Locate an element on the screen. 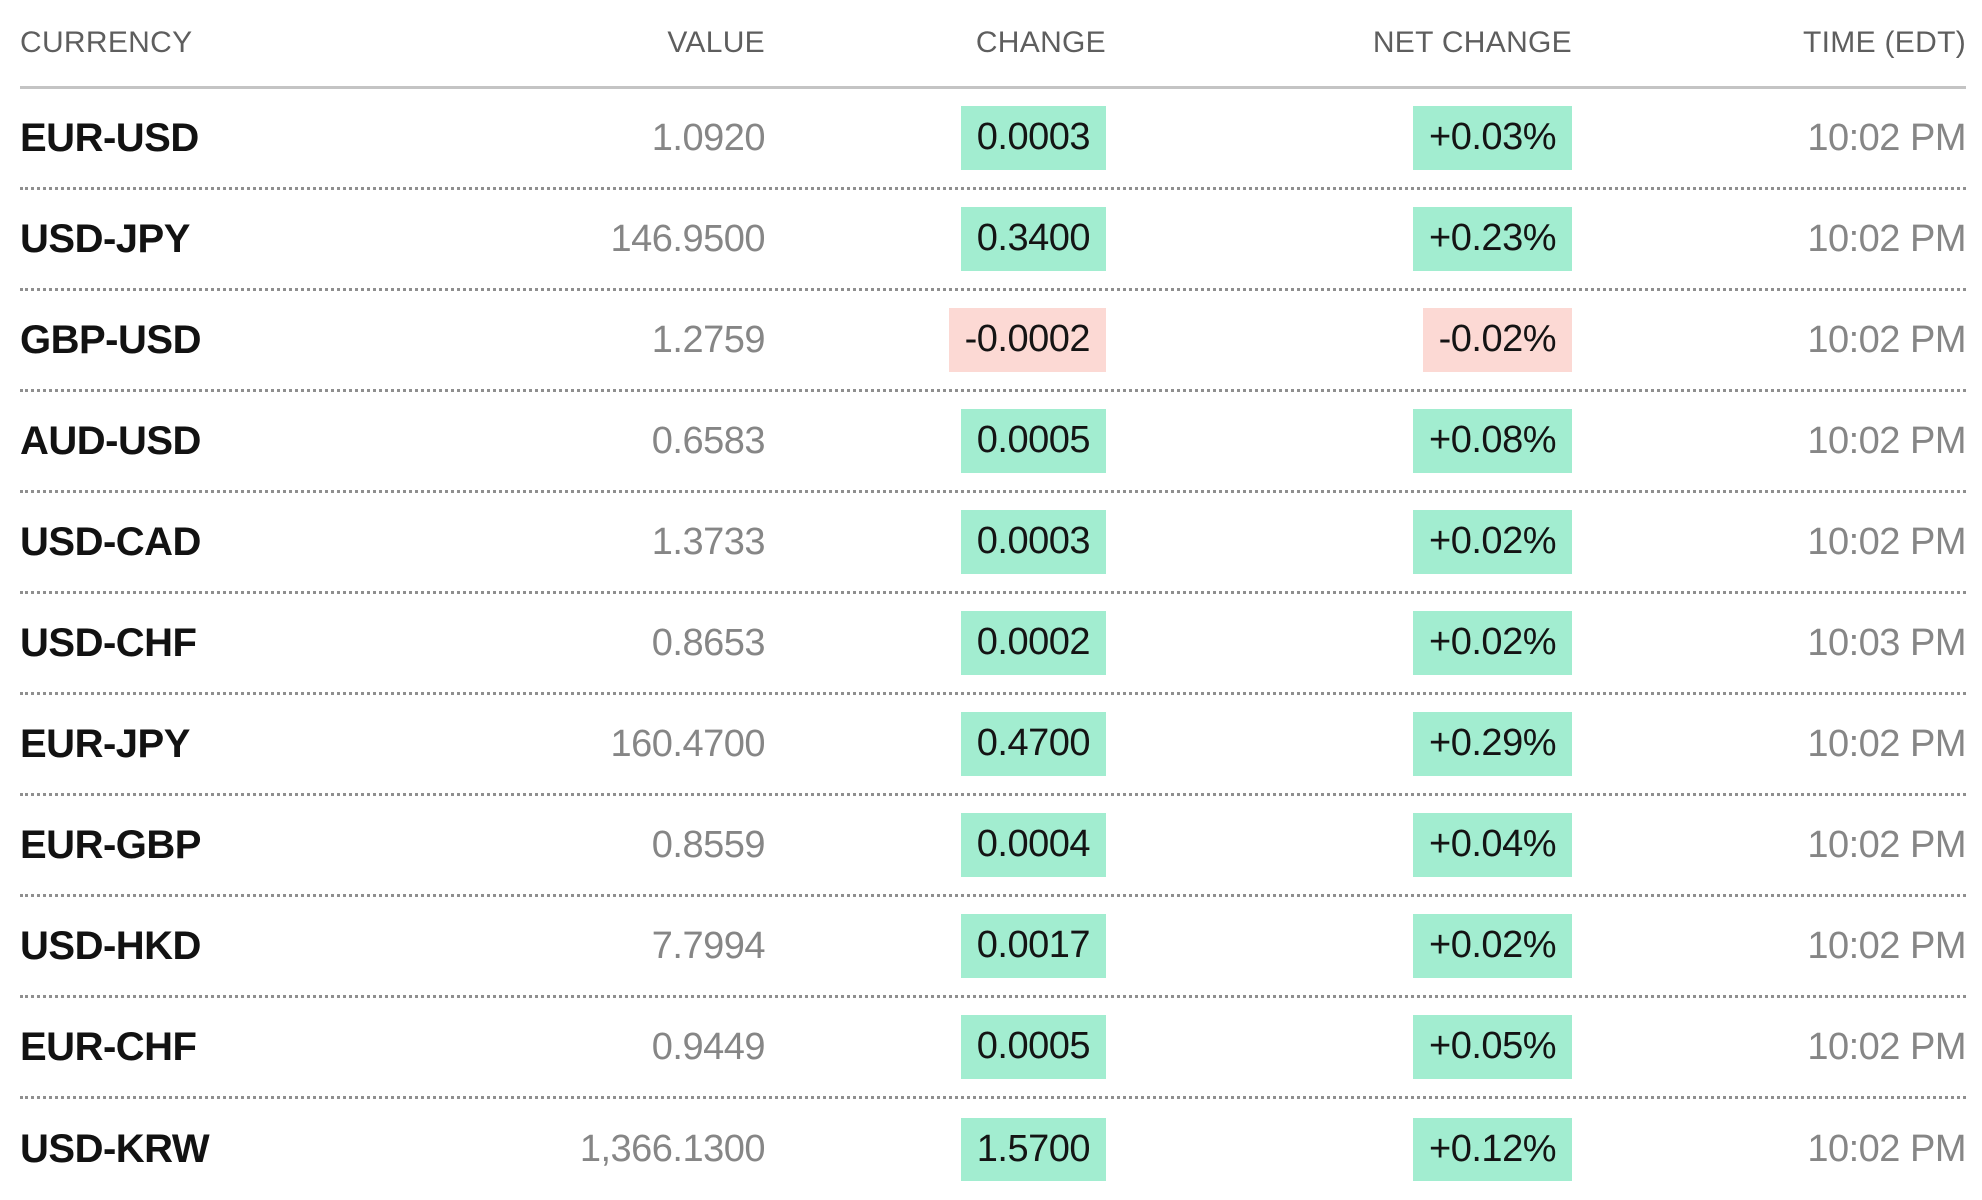 This screenshot has height=1200, width=1982. net-change-cell: +0.12% is located at coordinates (1339, 1149).